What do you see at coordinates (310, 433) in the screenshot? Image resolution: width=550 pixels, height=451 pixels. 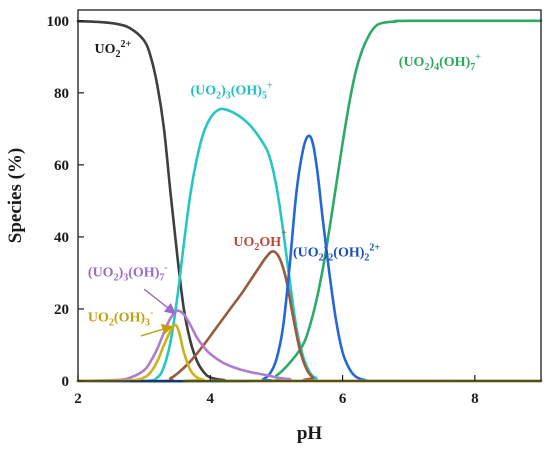 I see `x-axis-title: pH` at bounding box center [310, 433].